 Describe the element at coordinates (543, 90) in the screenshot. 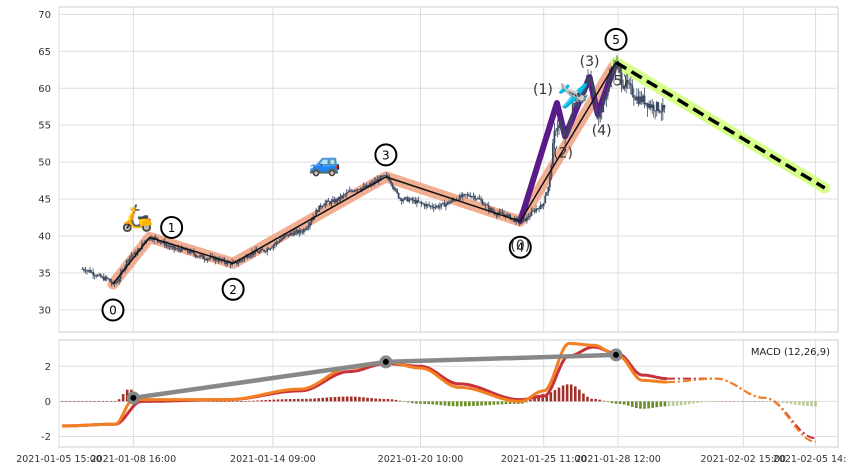

I see `sub-wave-label: (1)` at that location.